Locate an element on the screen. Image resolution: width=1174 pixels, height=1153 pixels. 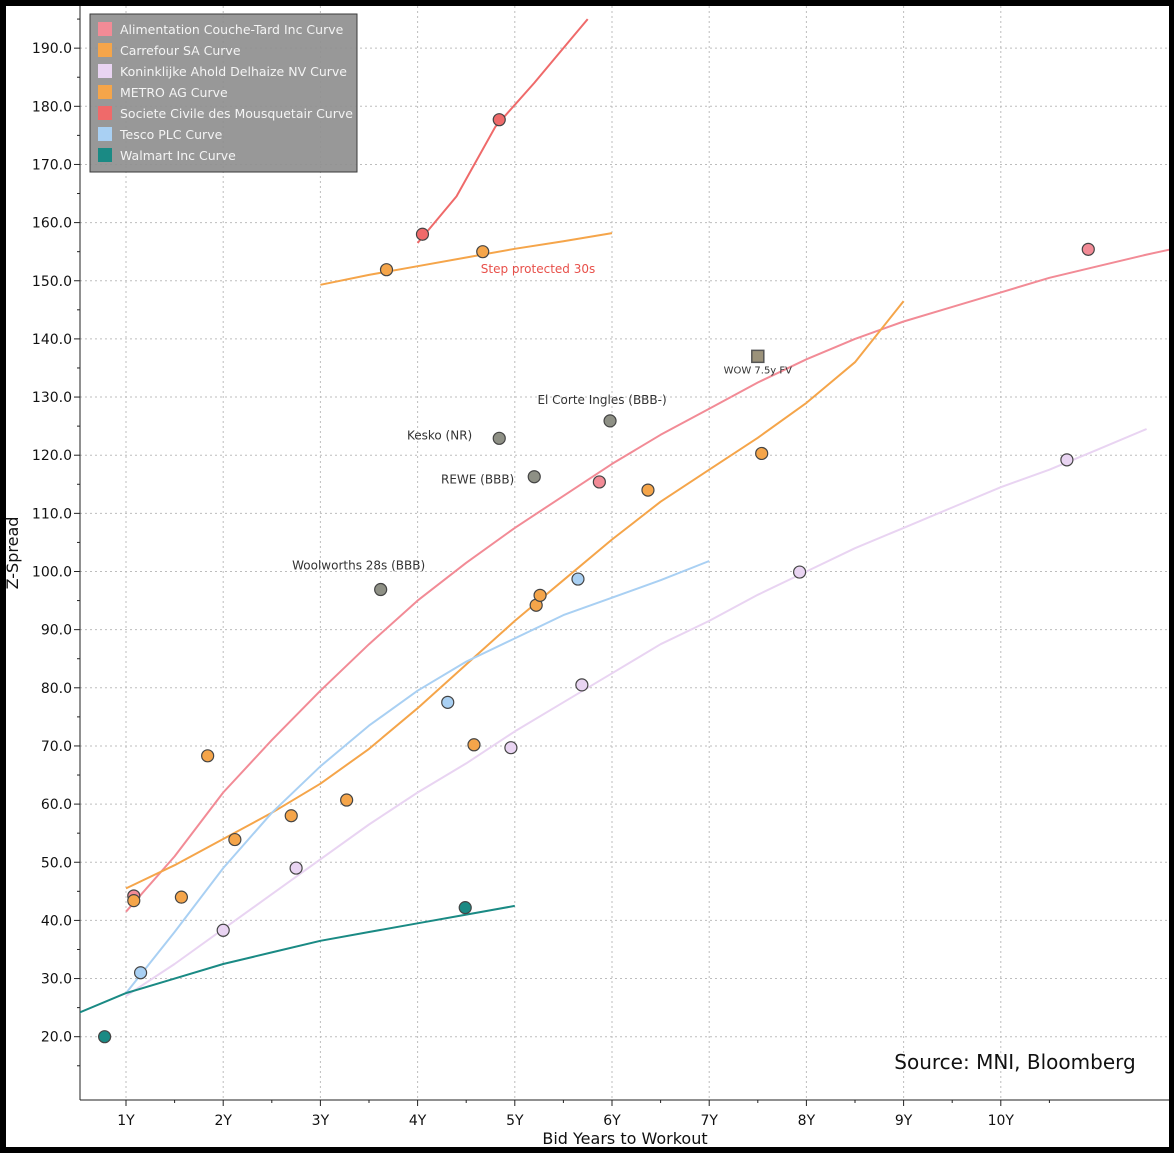
x-tick-label: 9Y is located at coordinates (904, 1121).